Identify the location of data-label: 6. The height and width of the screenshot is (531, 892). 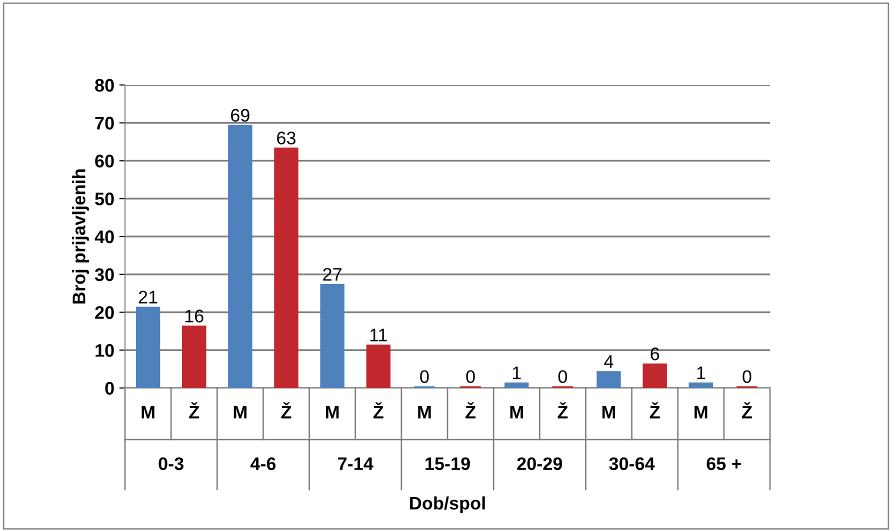
(655, 354).